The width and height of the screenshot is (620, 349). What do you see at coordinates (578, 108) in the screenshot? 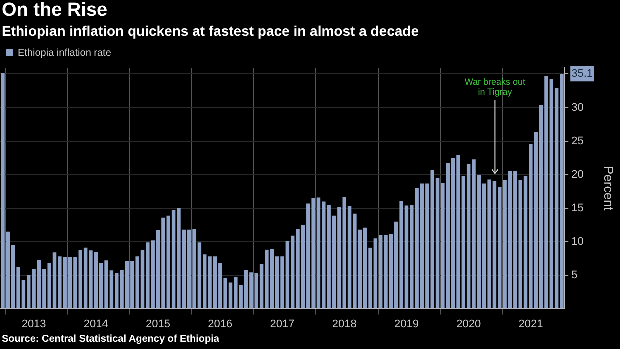
I see `y-tick-label: 30` at bounding box center [578, 108].